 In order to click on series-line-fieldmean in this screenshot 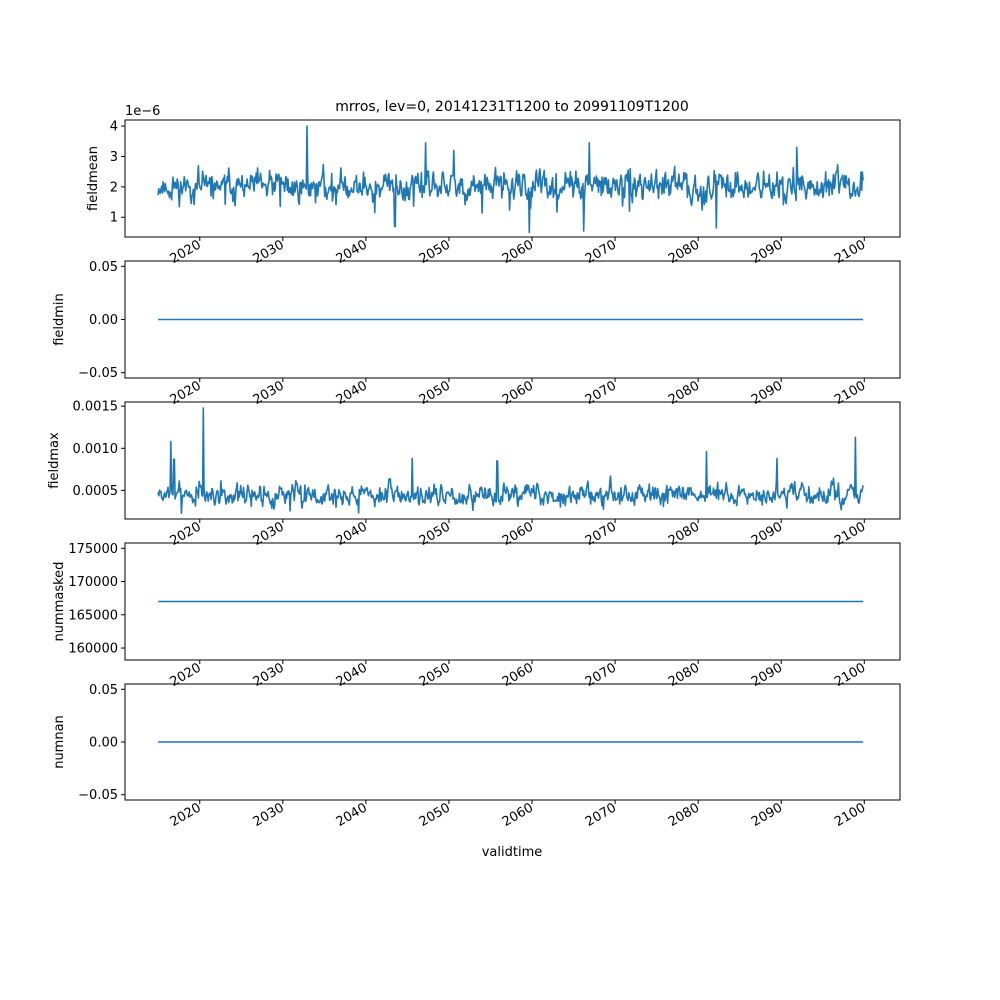, I will do `click(510, 179)`.